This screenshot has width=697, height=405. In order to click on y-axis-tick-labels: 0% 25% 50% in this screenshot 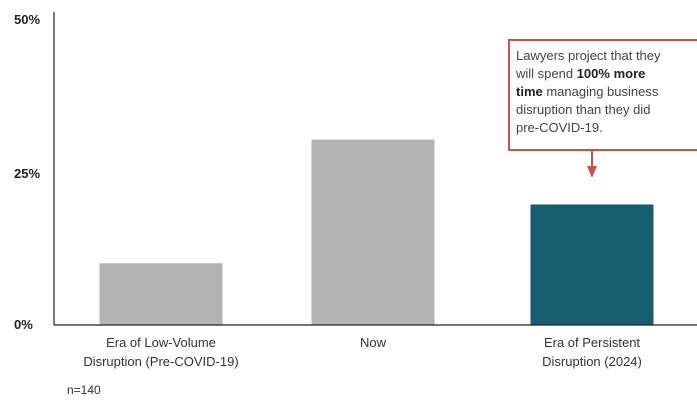, I will do `click(27, 172)`.